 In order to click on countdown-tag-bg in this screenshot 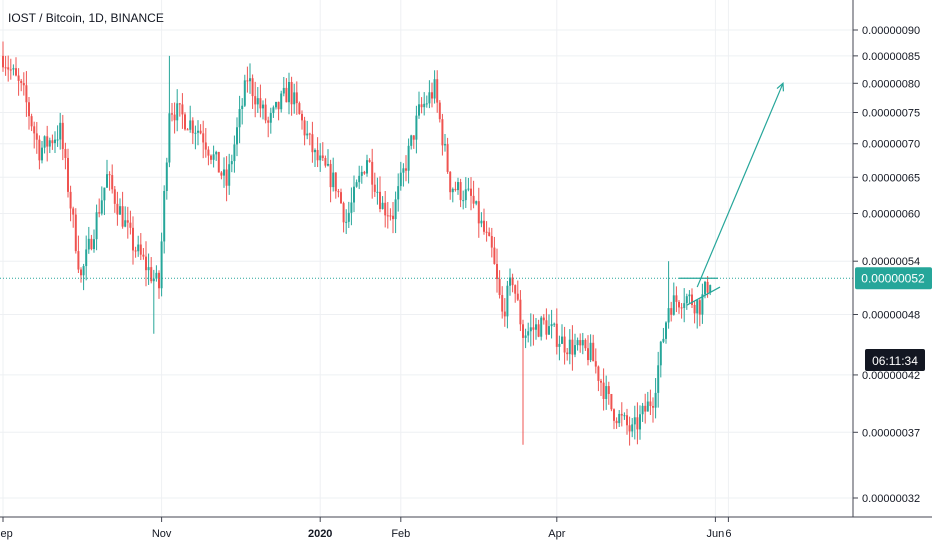, I will do `click(895, 360)`.